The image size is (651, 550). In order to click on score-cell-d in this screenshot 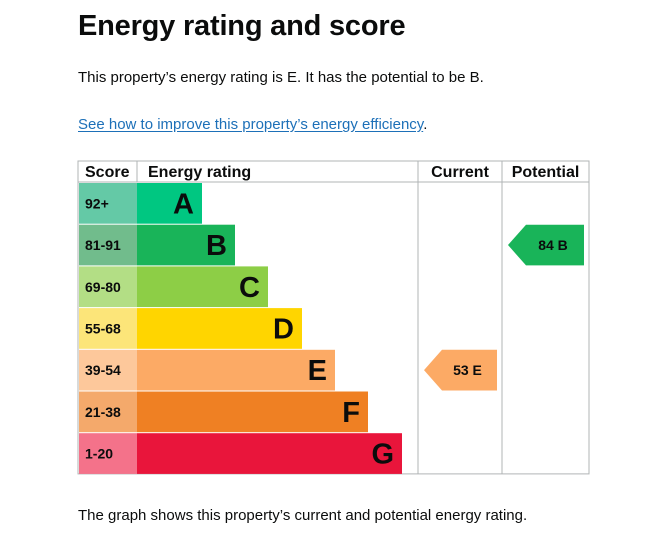, I will do `click(108, 328)`.